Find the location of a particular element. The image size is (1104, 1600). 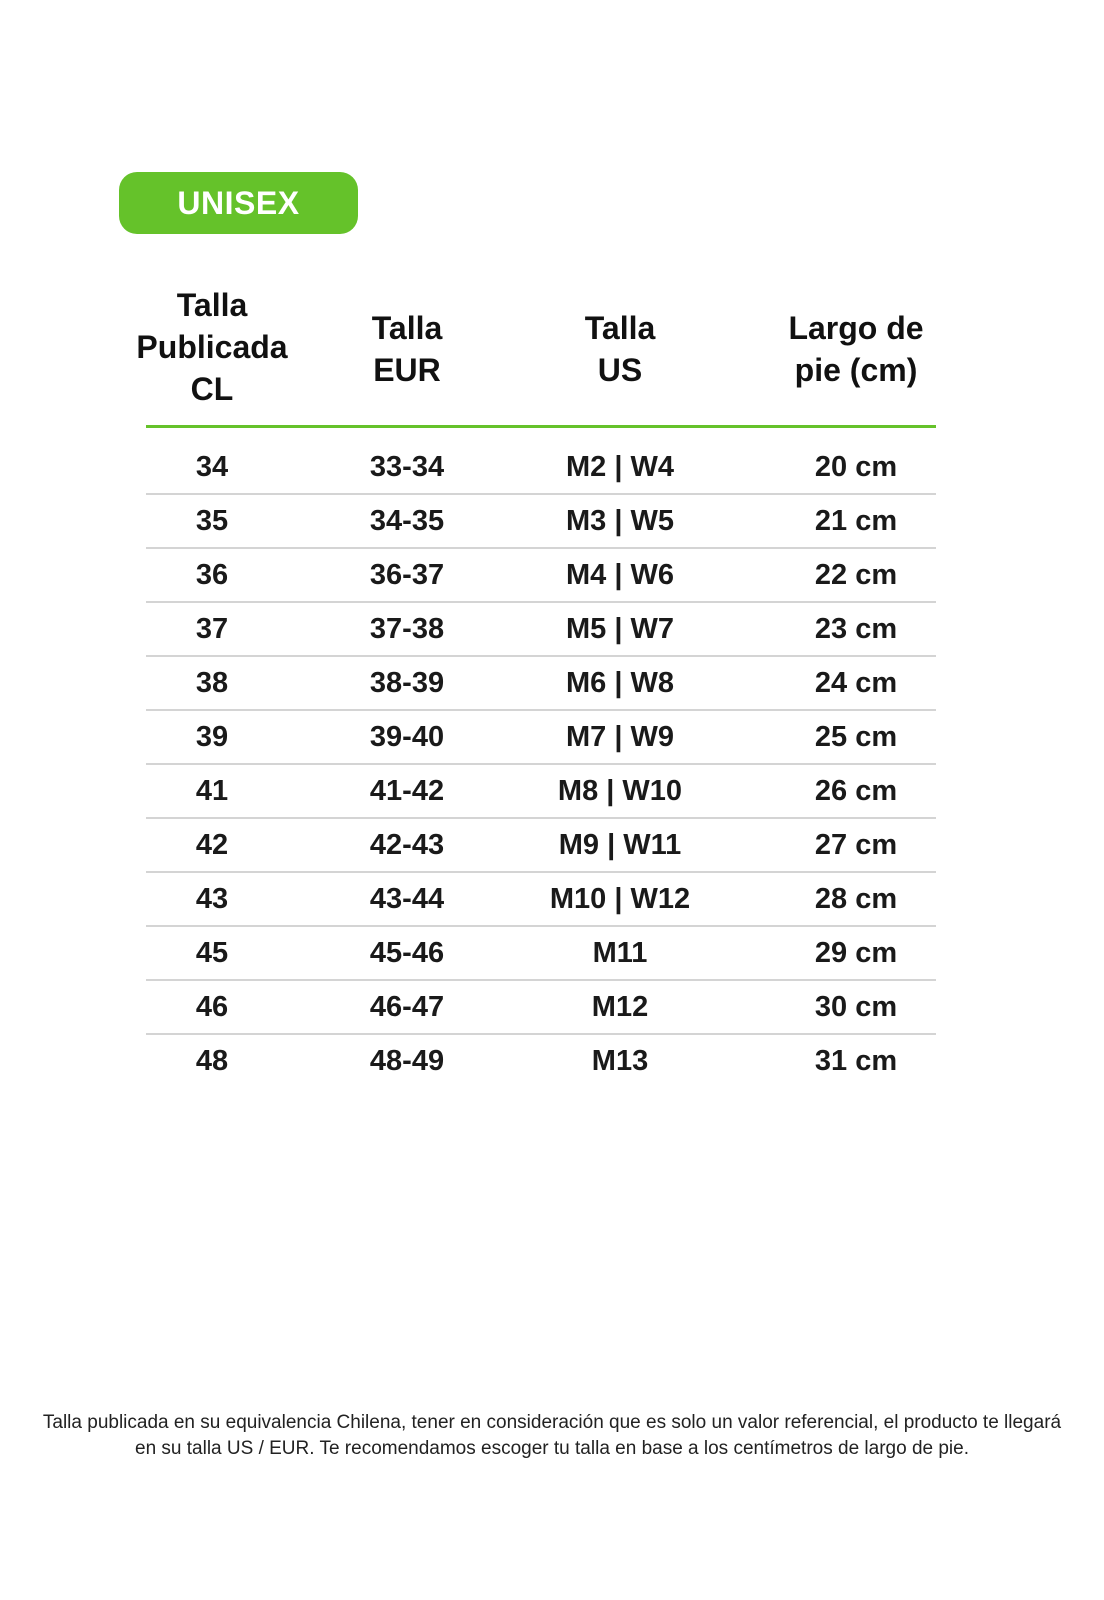

eur-size-cell: 45-46 is located at coordinates (407, 953).